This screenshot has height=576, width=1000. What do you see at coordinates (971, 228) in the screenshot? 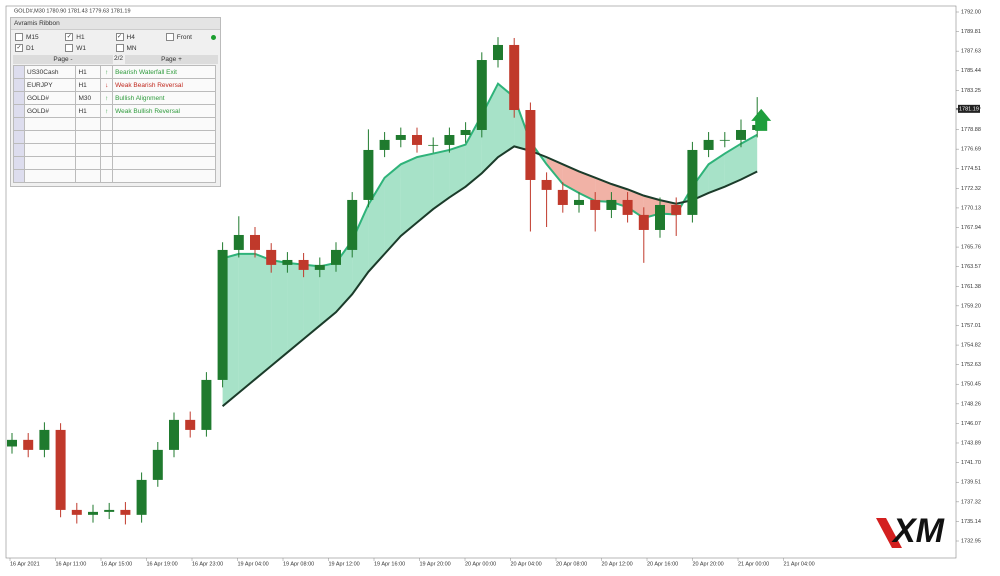
I see `y-tick-label: 1767.94` at bounding box center [971, 228].